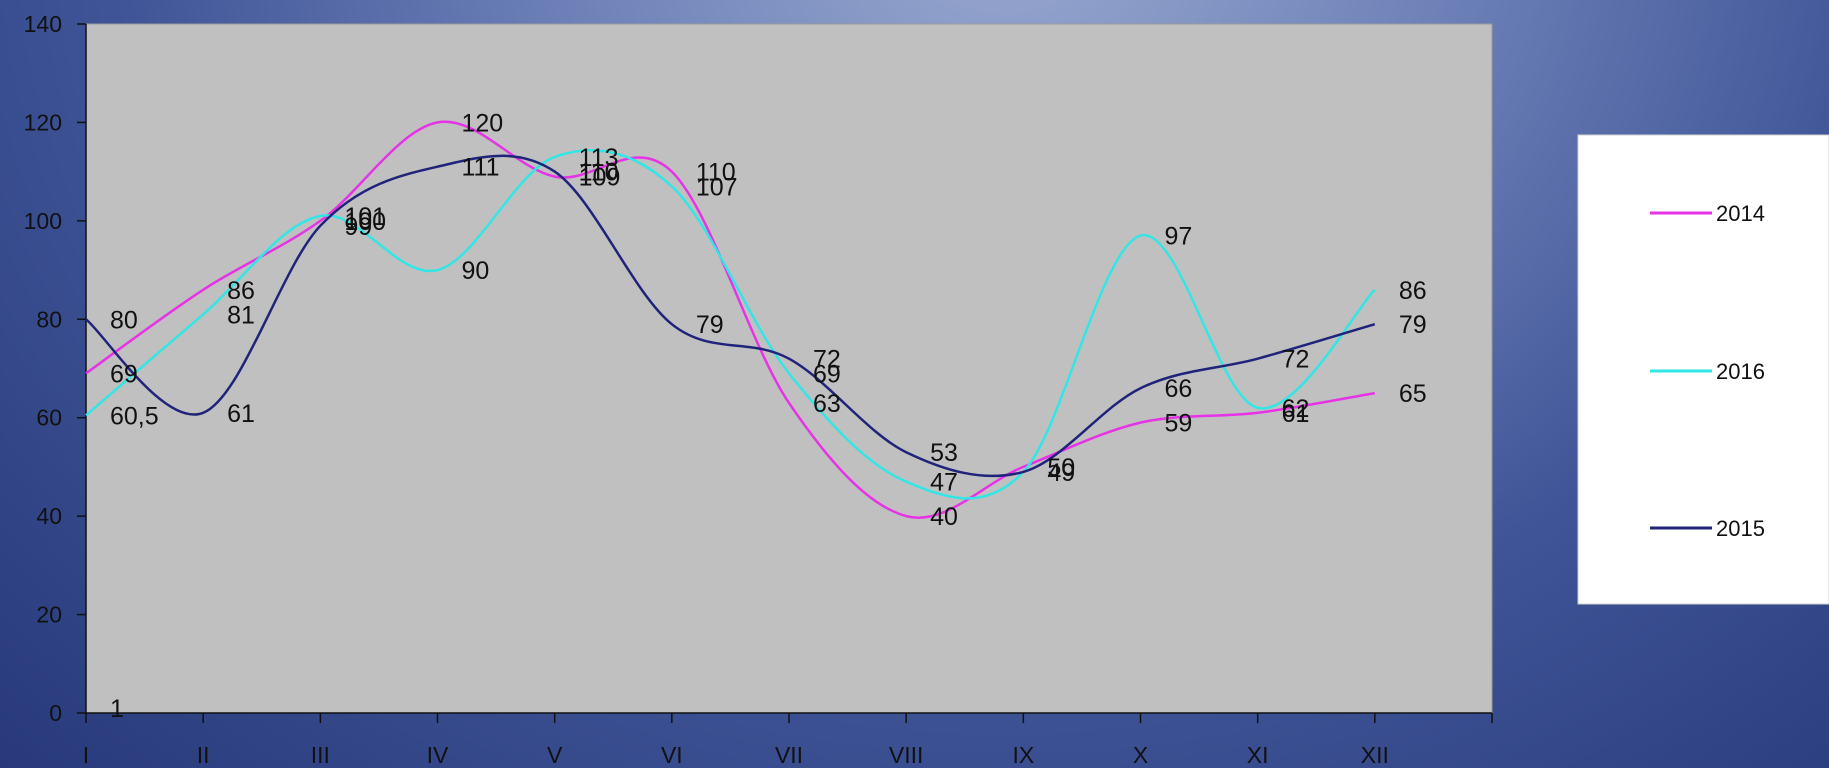 This screenshot has width=1829, height=768. What do you see at coordinates (1413, 394) in the screenshot?
I see `data-label: 65` at bounding box center [1413, 394].